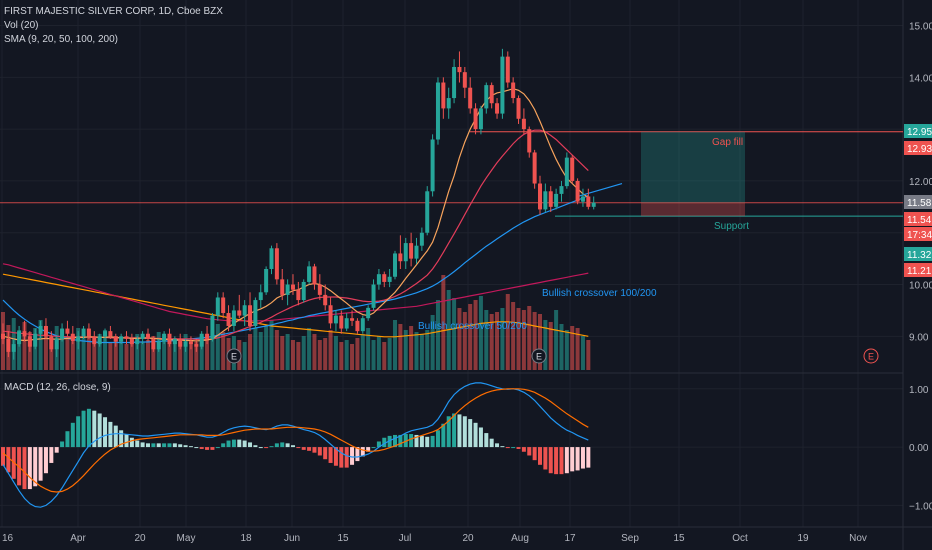 This screenshot has width=932, height=550. I want to click on price-tag-label: 11.54, so click(919, 220).